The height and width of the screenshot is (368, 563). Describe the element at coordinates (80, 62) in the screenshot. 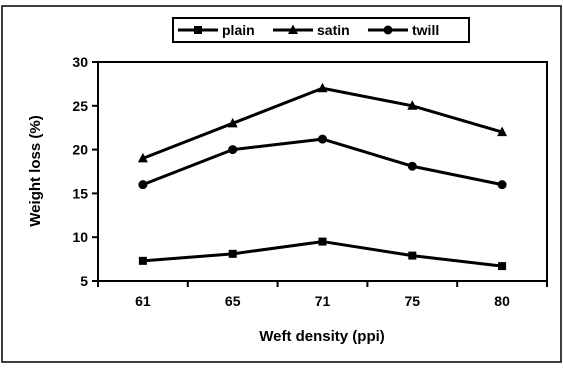

I see `y-tick-label: 30` at that location.